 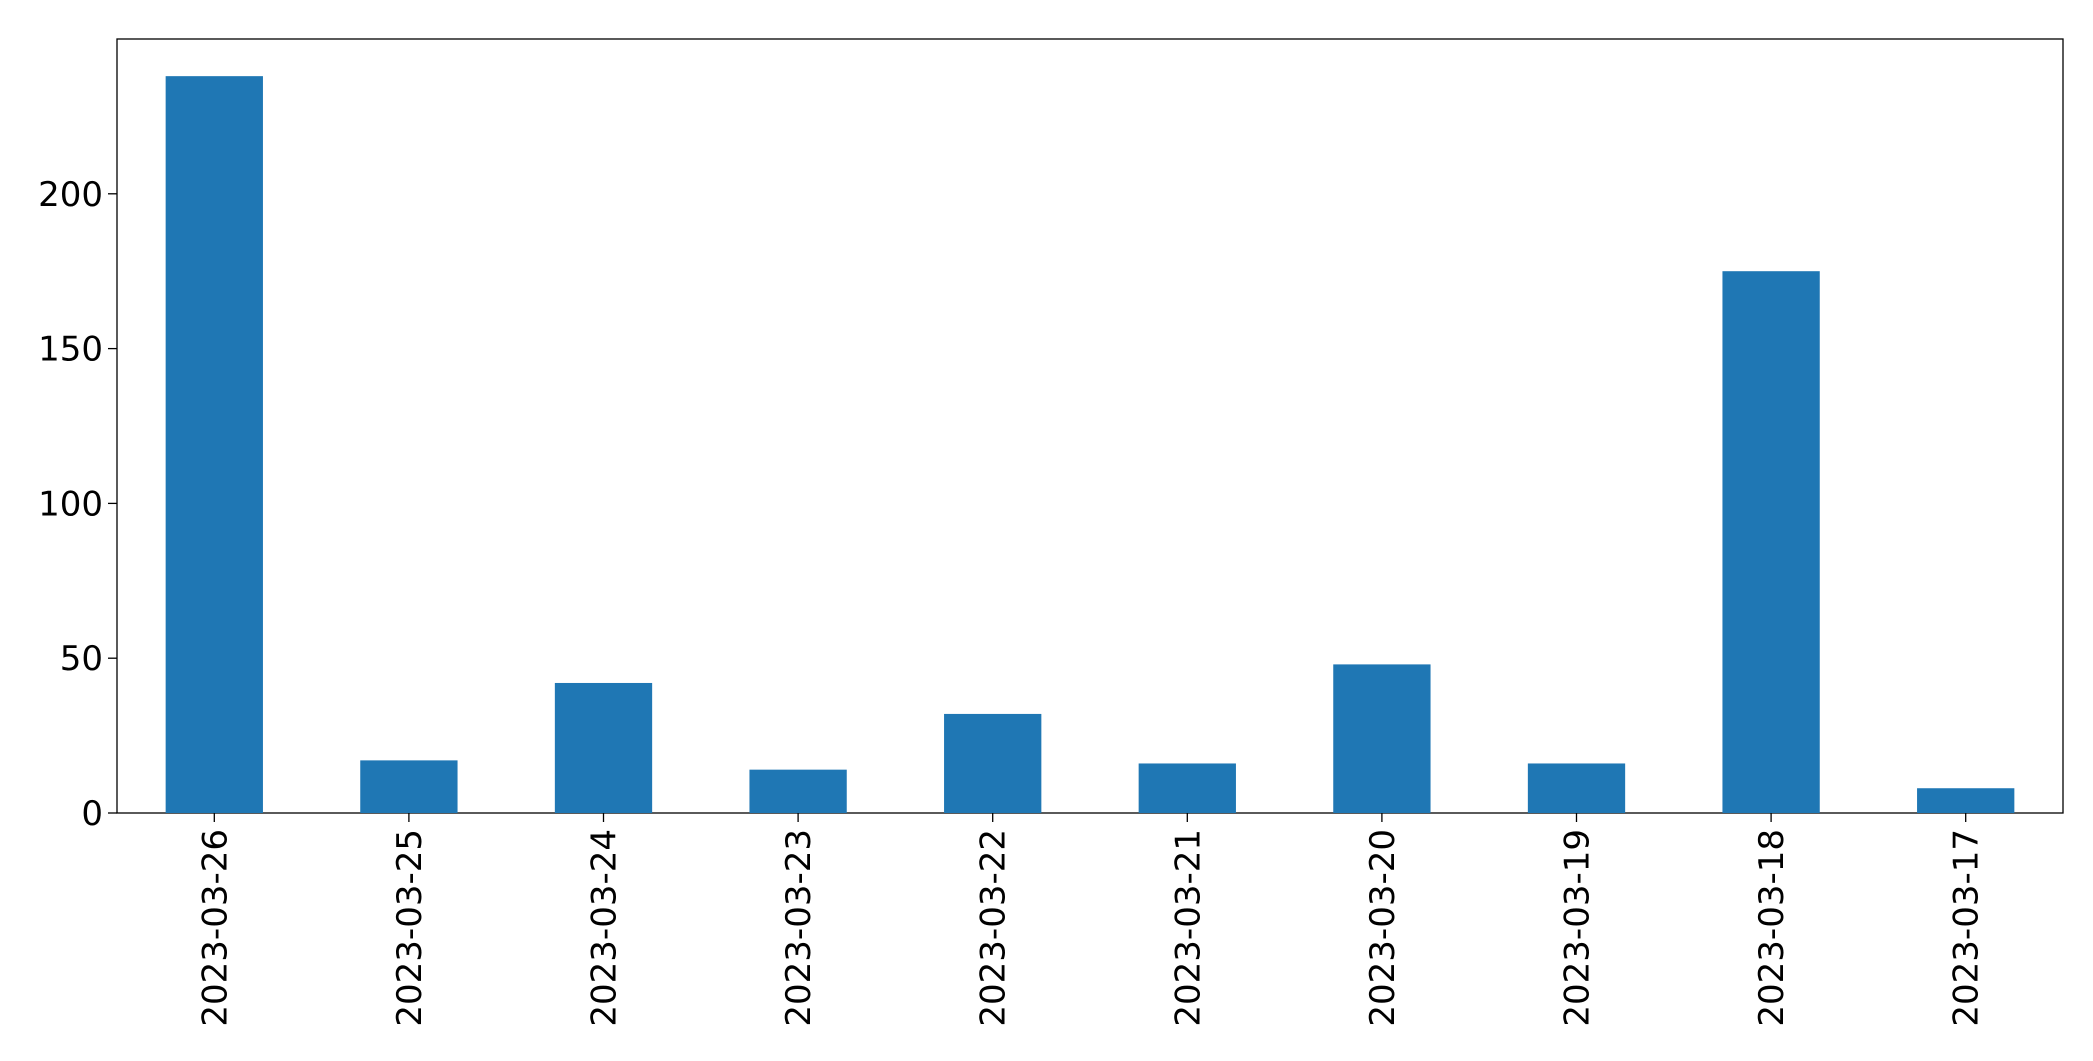 What do you see at coordinates (92, 814) in the screenshot?
I see `y-tick-label: 0` at bounding box center [92, 814].